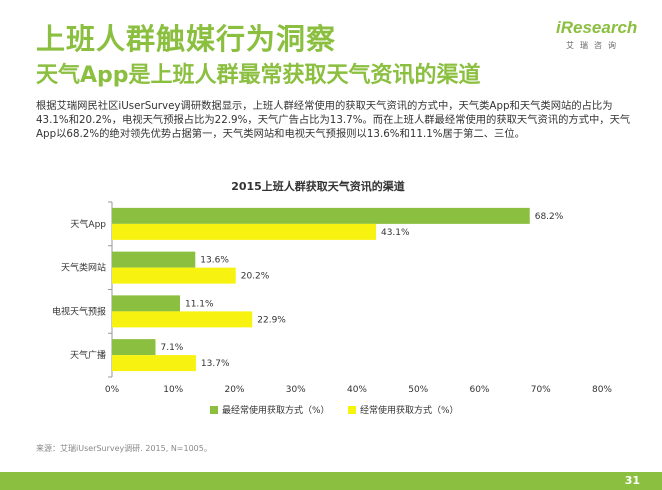  I want to click on data-label: 22.9%, so click(271, 320).